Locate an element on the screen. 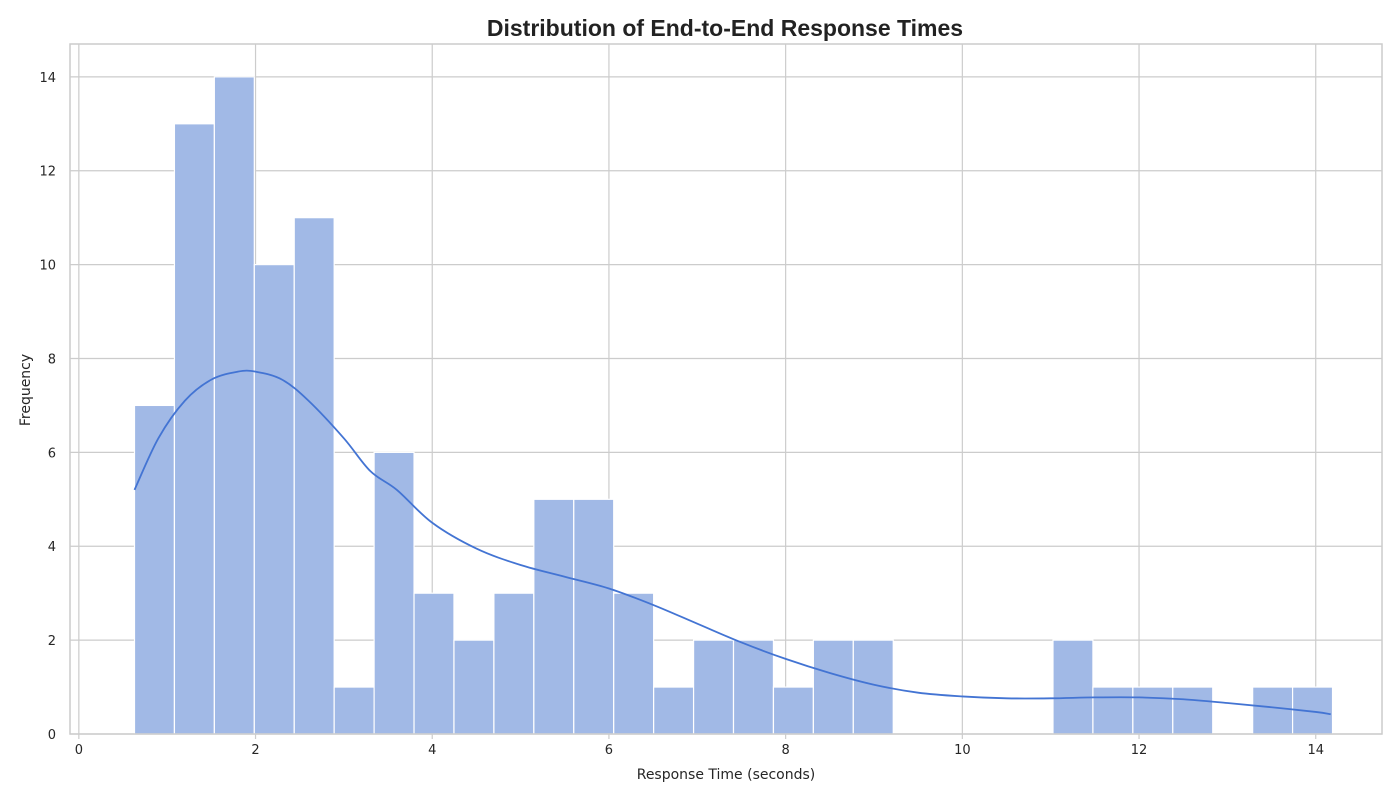 The width and height of the screenshot is (1400, 800). y-axis-label: Frequency is located at coordinates (26, 390).